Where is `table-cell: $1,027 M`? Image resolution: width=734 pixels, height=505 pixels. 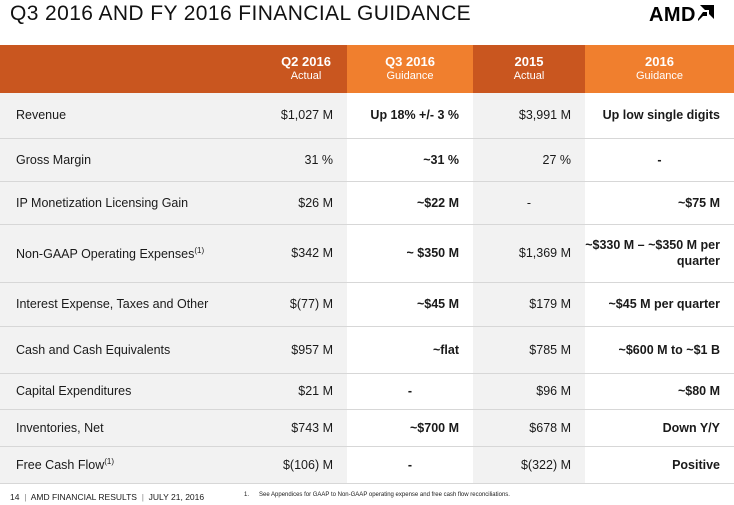 table-cell: $1,027 M is located at coordinates (306, 116).